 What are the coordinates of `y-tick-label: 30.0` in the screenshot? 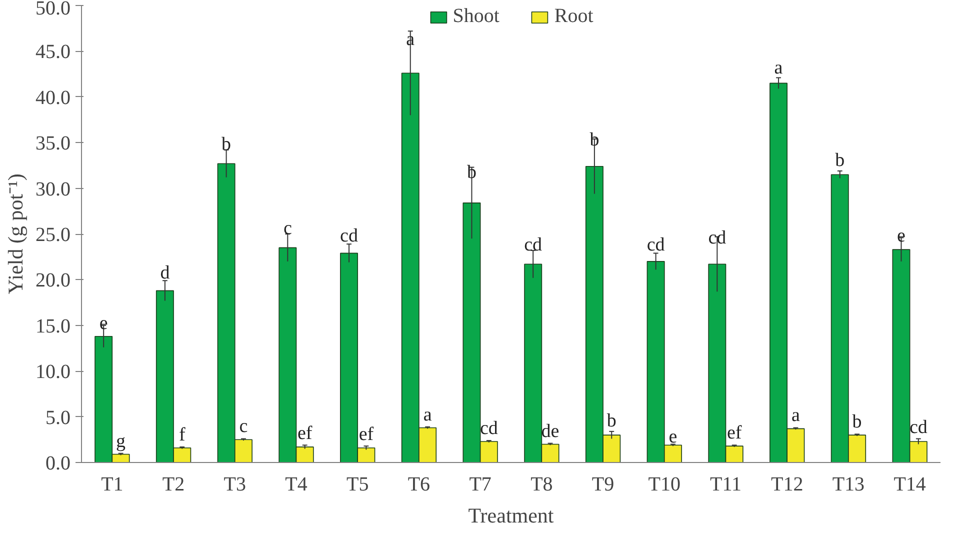 It's located at (53, 189).